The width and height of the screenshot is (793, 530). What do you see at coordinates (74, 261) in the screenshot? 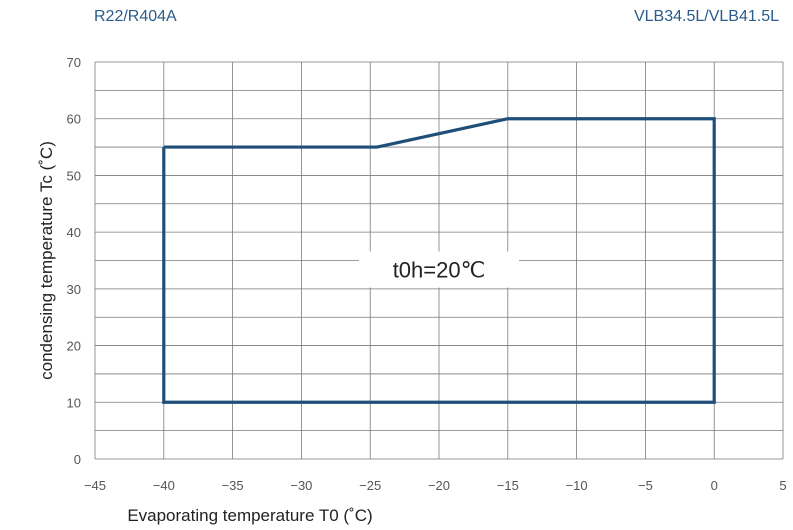
I see `y-axis-ticks: 0 10 20 30 40 50 60 70` at bounding box center [74, 261].